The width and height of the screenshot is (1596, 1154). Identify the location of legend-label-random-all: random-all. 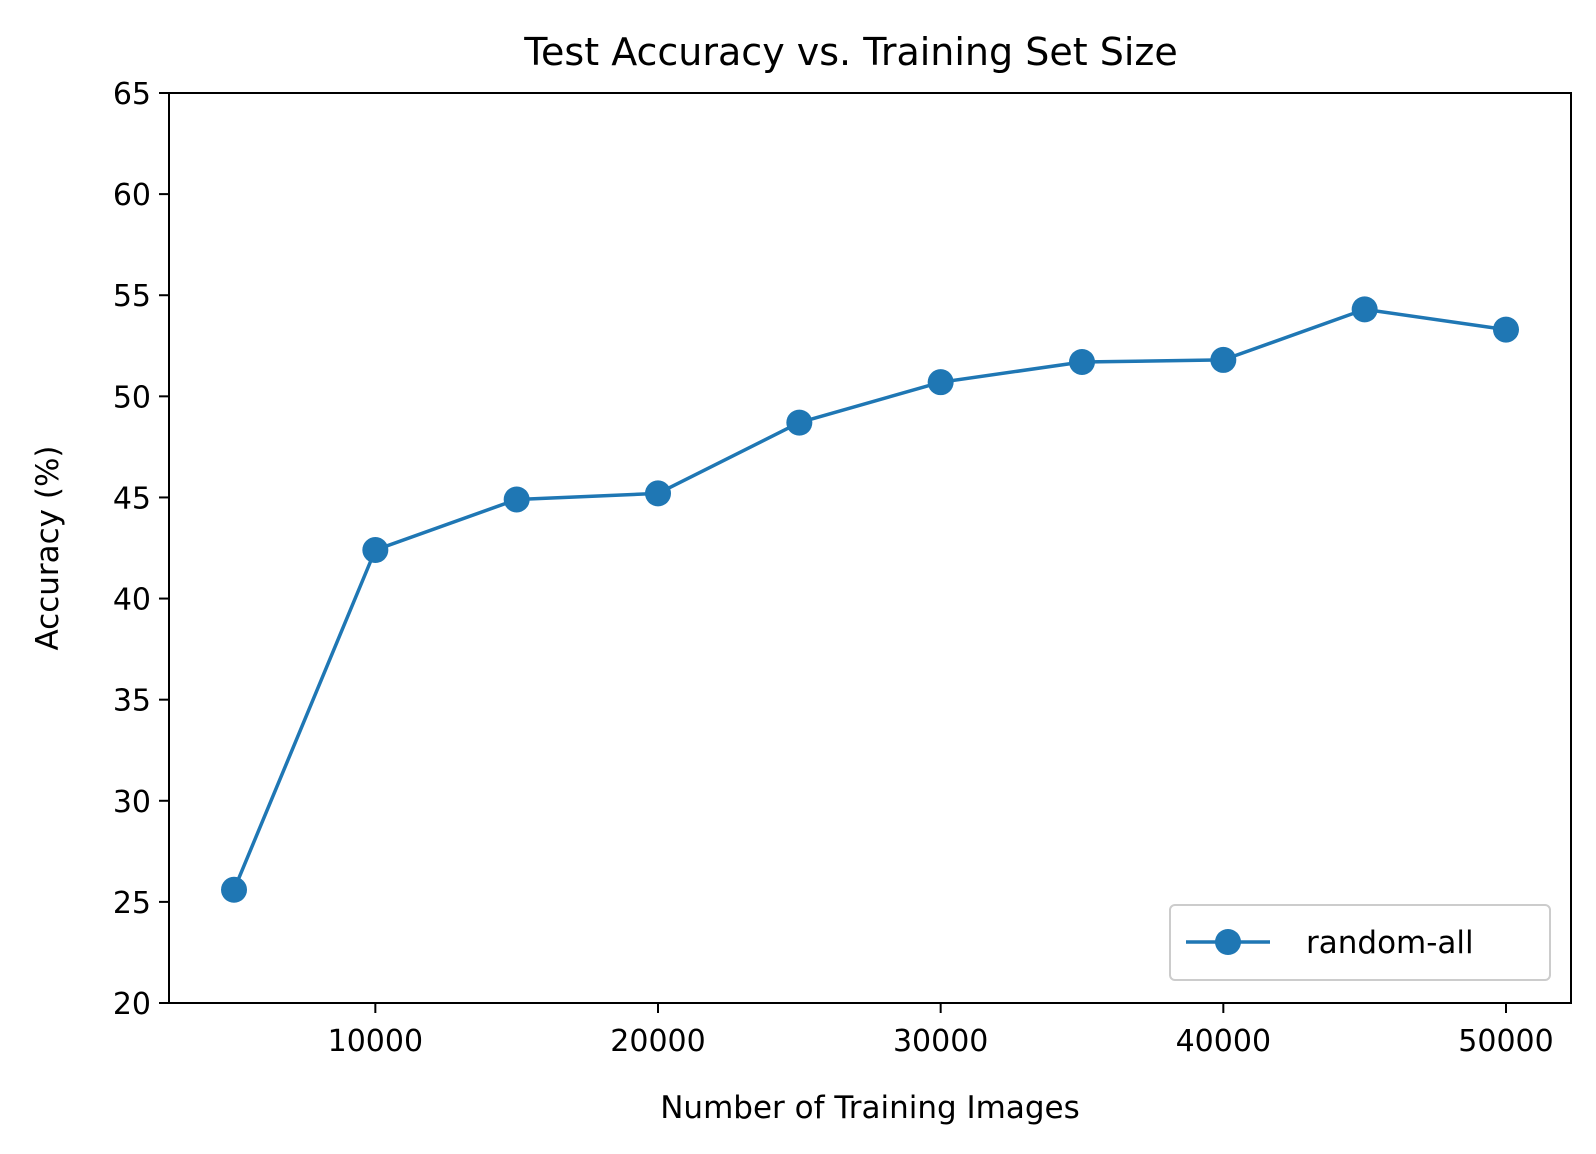
(1390, 943).